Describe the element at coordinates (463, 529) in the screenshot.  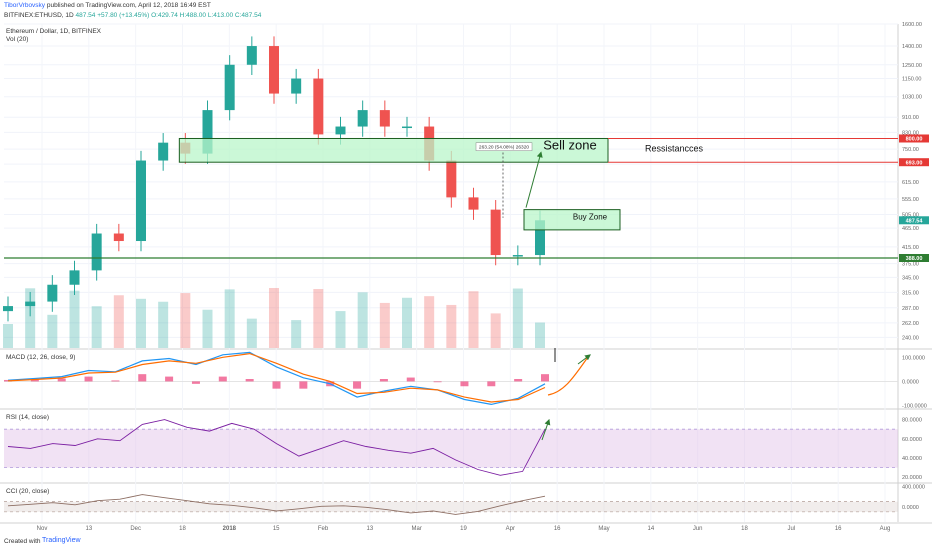
I see `time-tick-label: 19` at that location.